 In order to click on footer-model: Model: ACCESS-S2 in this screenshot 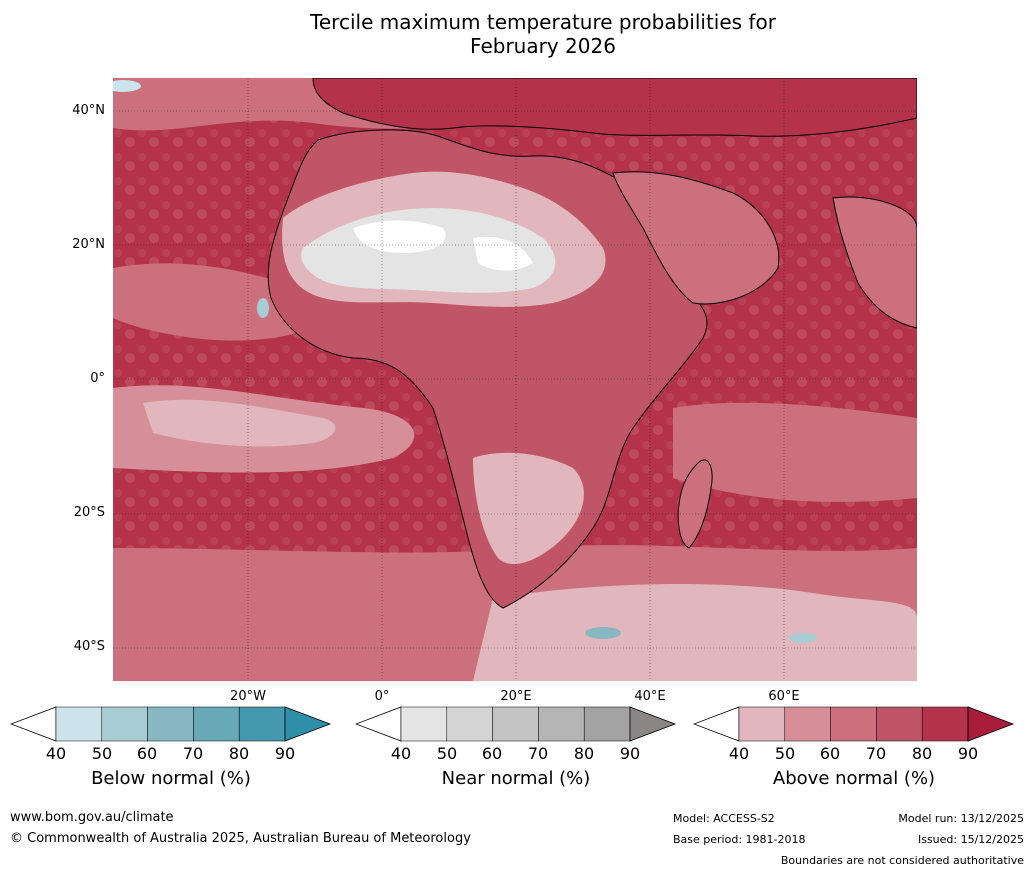, I will do `click(724, 818)`.